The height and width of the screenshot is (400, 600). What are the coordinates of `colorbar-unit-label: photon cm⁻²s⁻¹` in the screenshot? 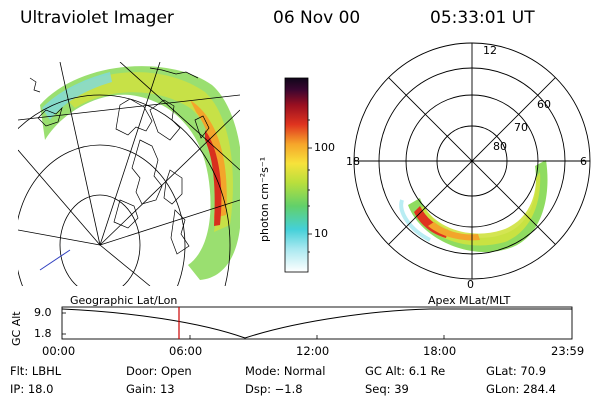 It's located at (264, 199).